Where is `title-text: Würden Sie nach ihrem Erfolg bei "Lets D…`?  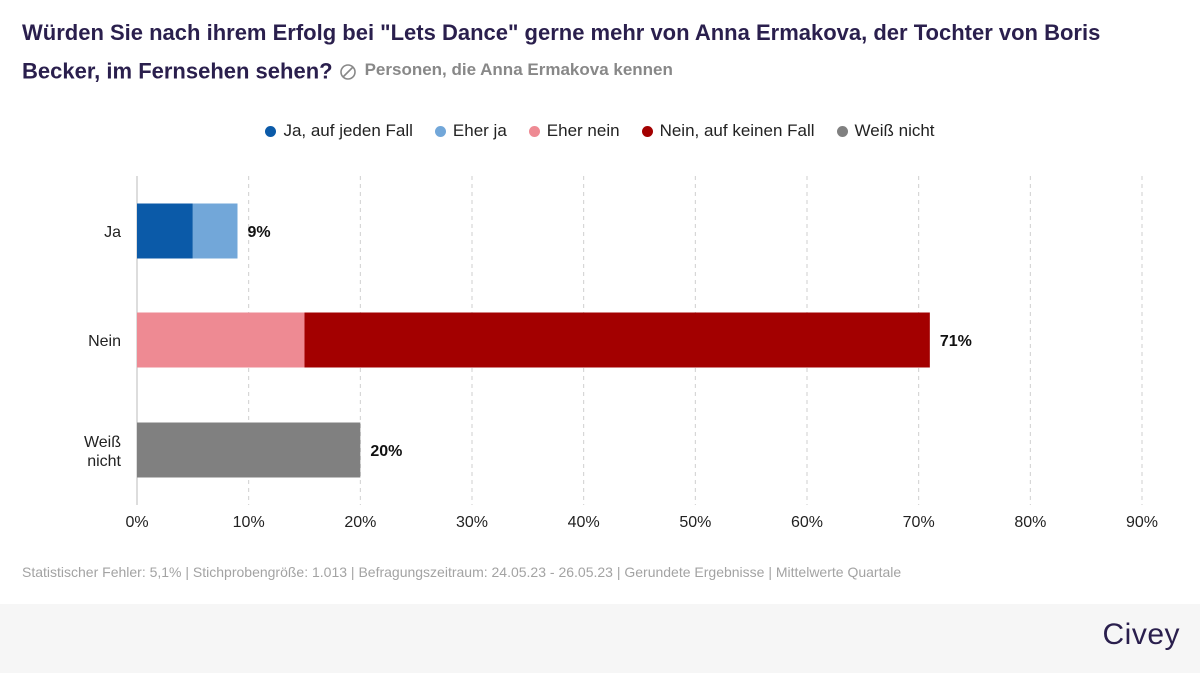
title-text: Würden Sie nach ihrem Erfolg bei "Lets D… is located at coordinates (561, 52).